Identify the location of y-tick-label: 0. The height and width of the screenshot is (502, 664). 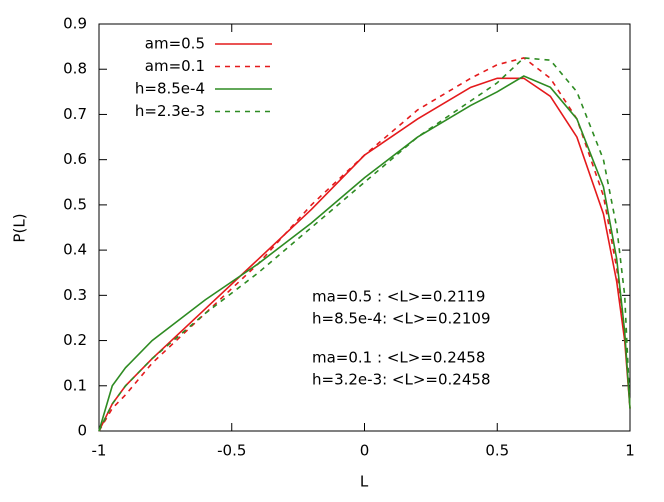
(82, 431).